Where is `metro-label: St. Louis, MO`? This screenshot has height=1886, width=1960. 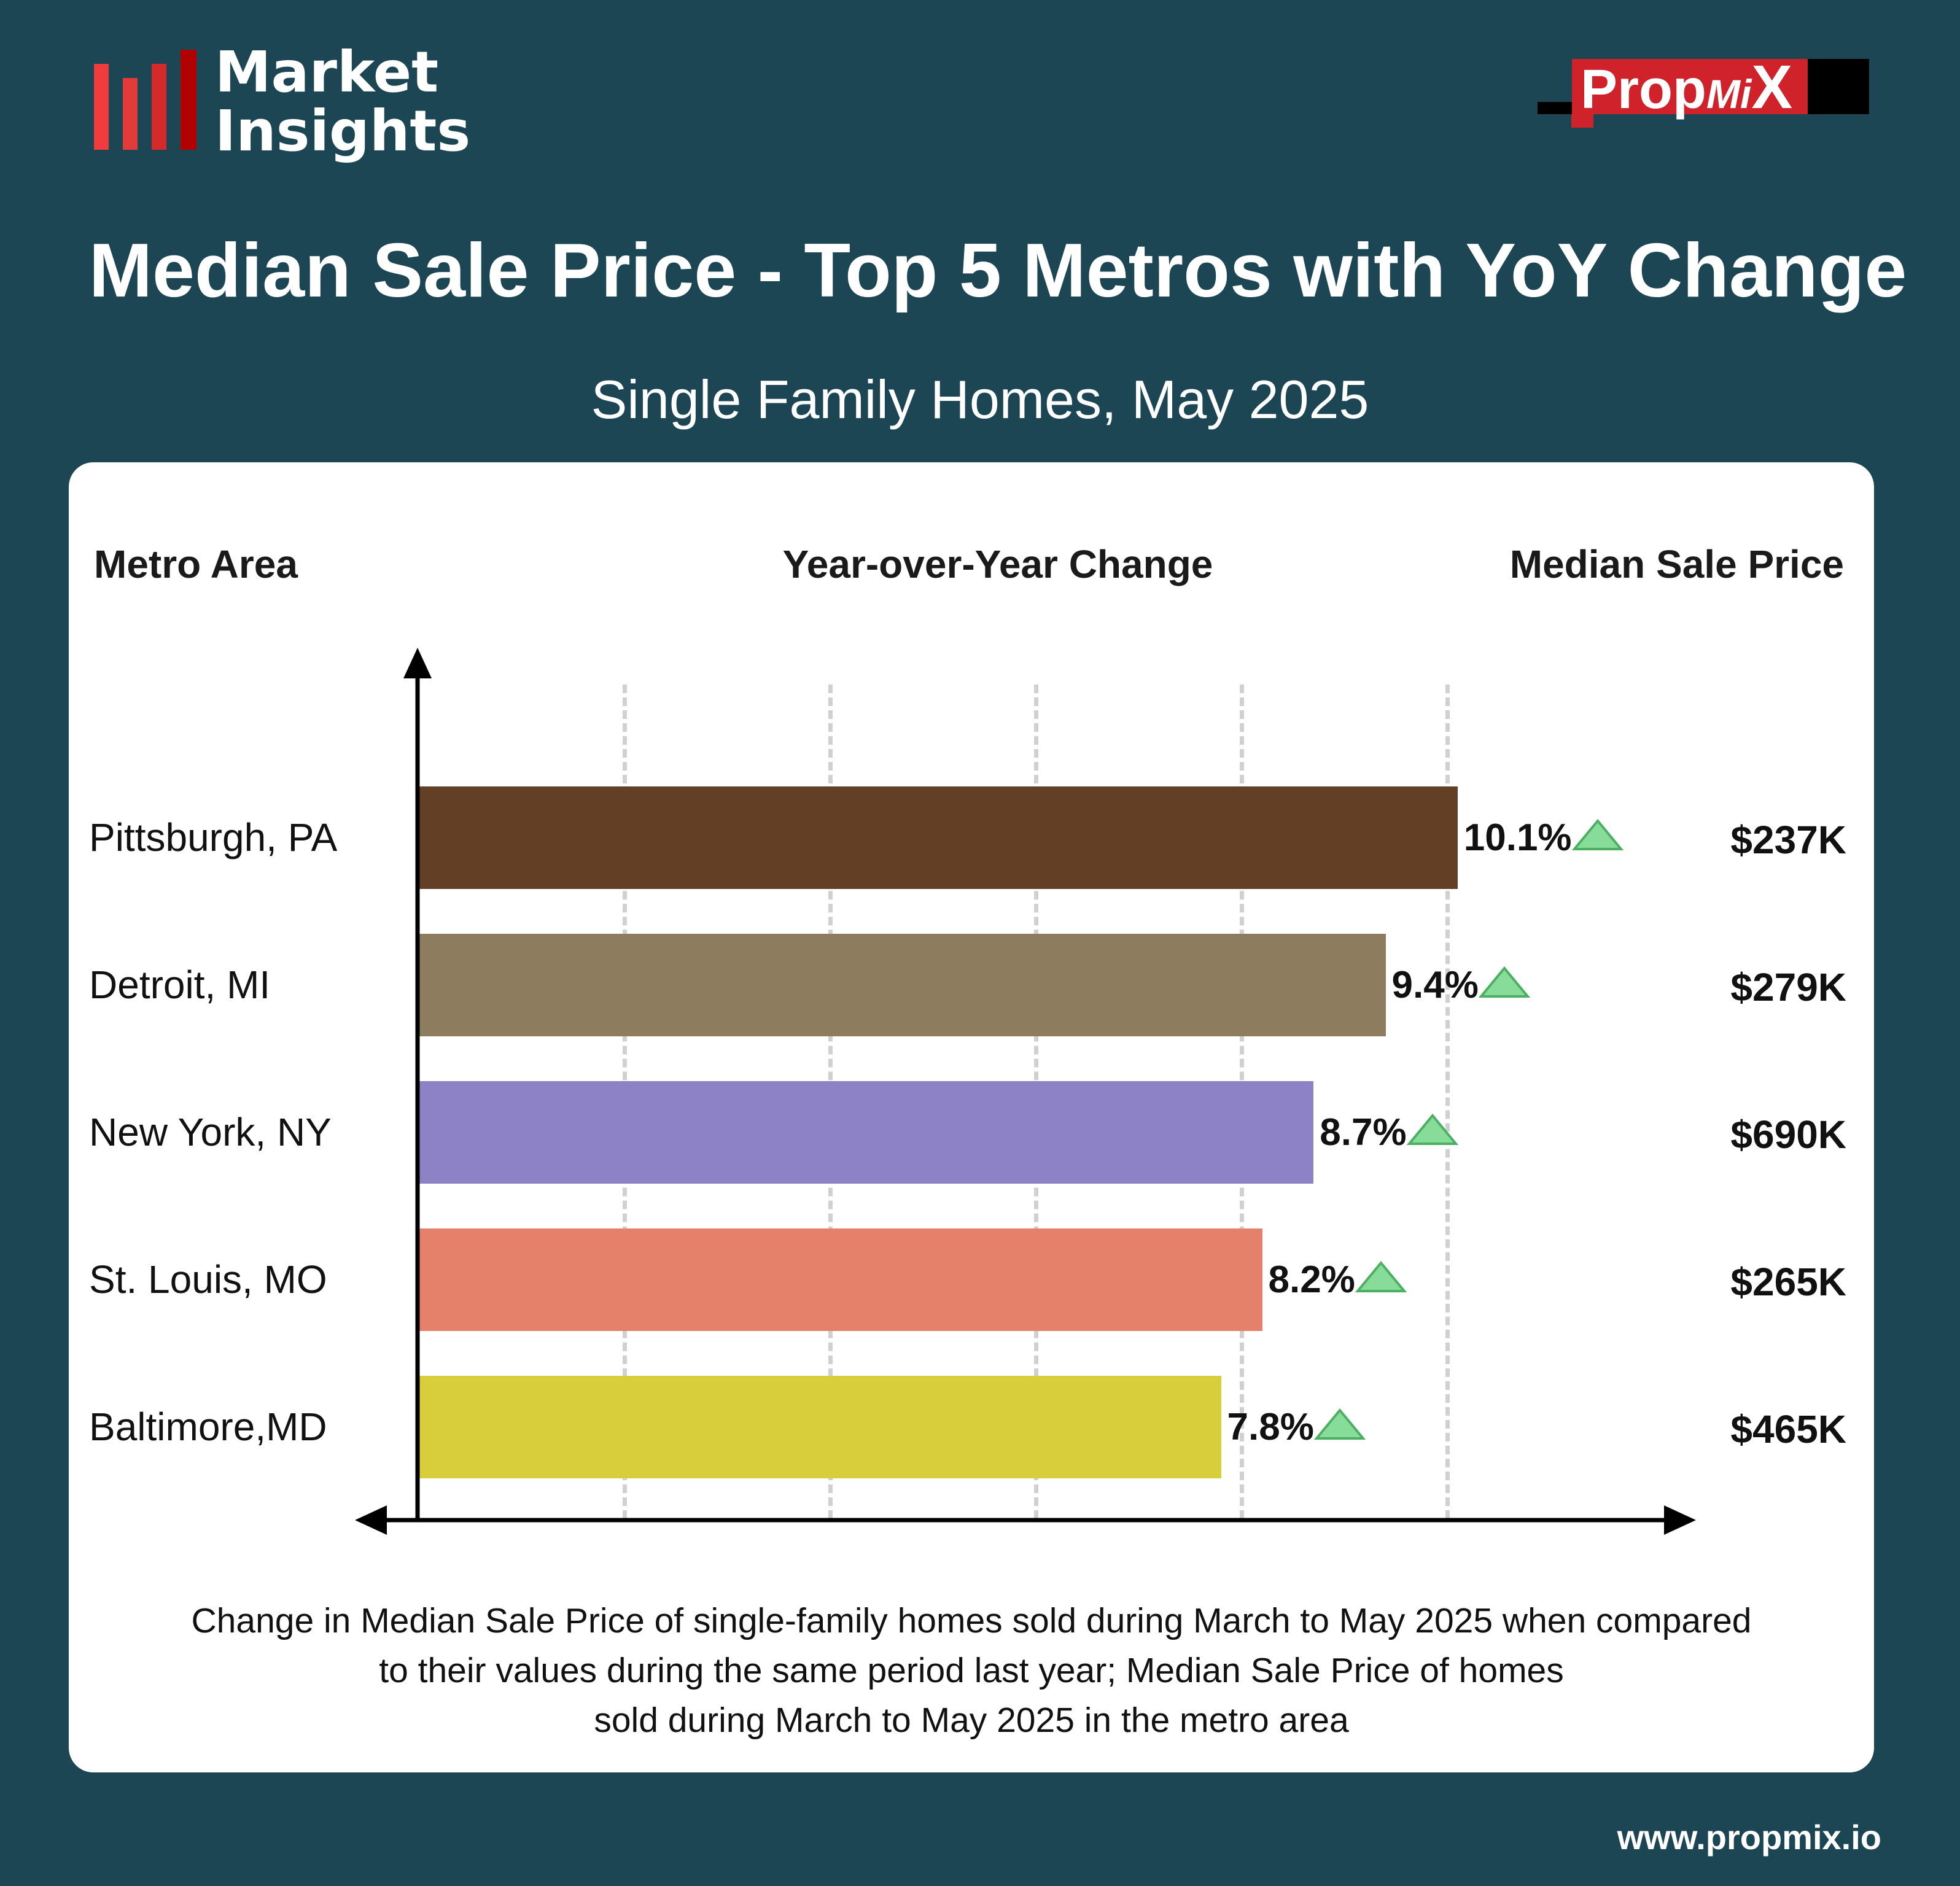
metro-label: St. Louis, MO is located at coordinates (208, 1279).